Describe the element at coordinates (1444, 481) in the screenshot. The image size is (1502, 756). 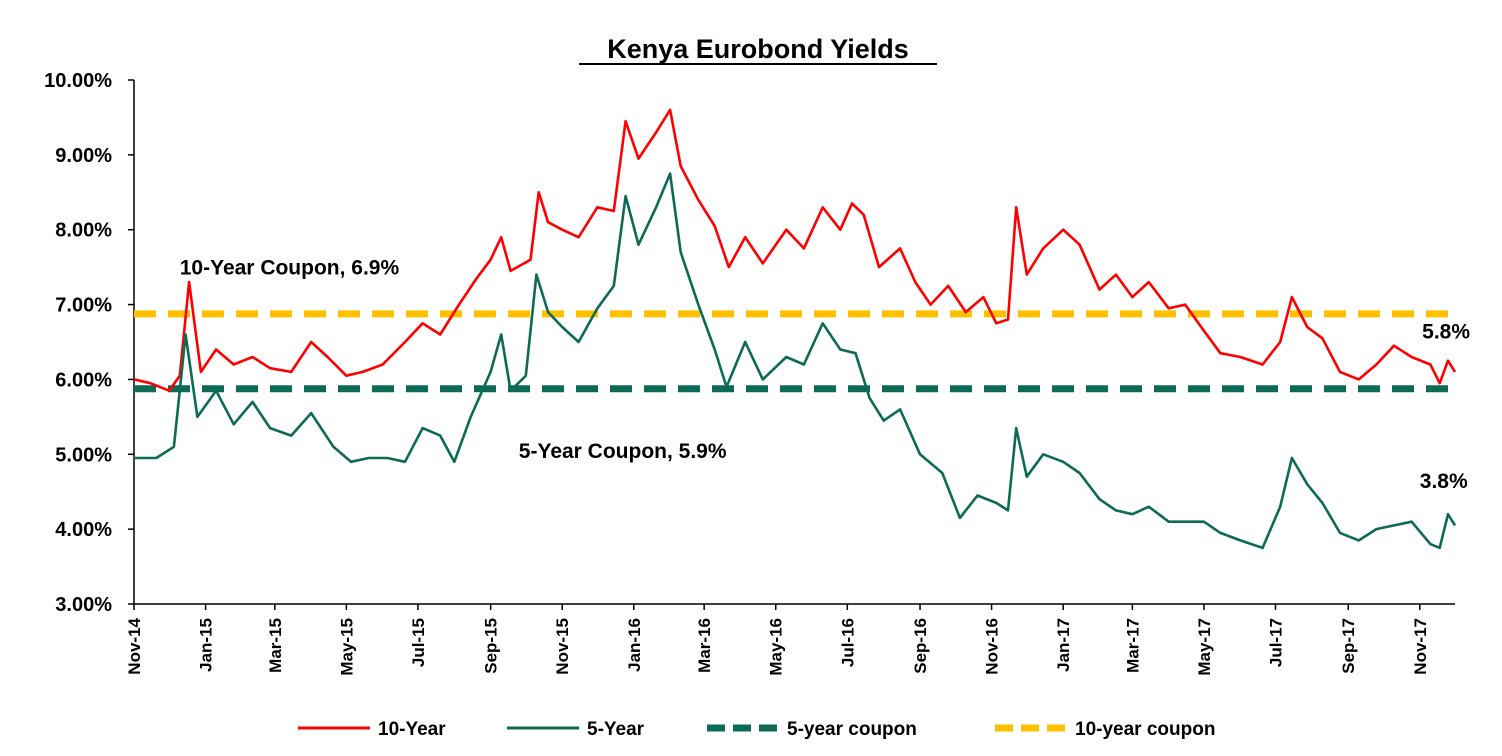
I see `annotation-label: 3.8%` at that location.